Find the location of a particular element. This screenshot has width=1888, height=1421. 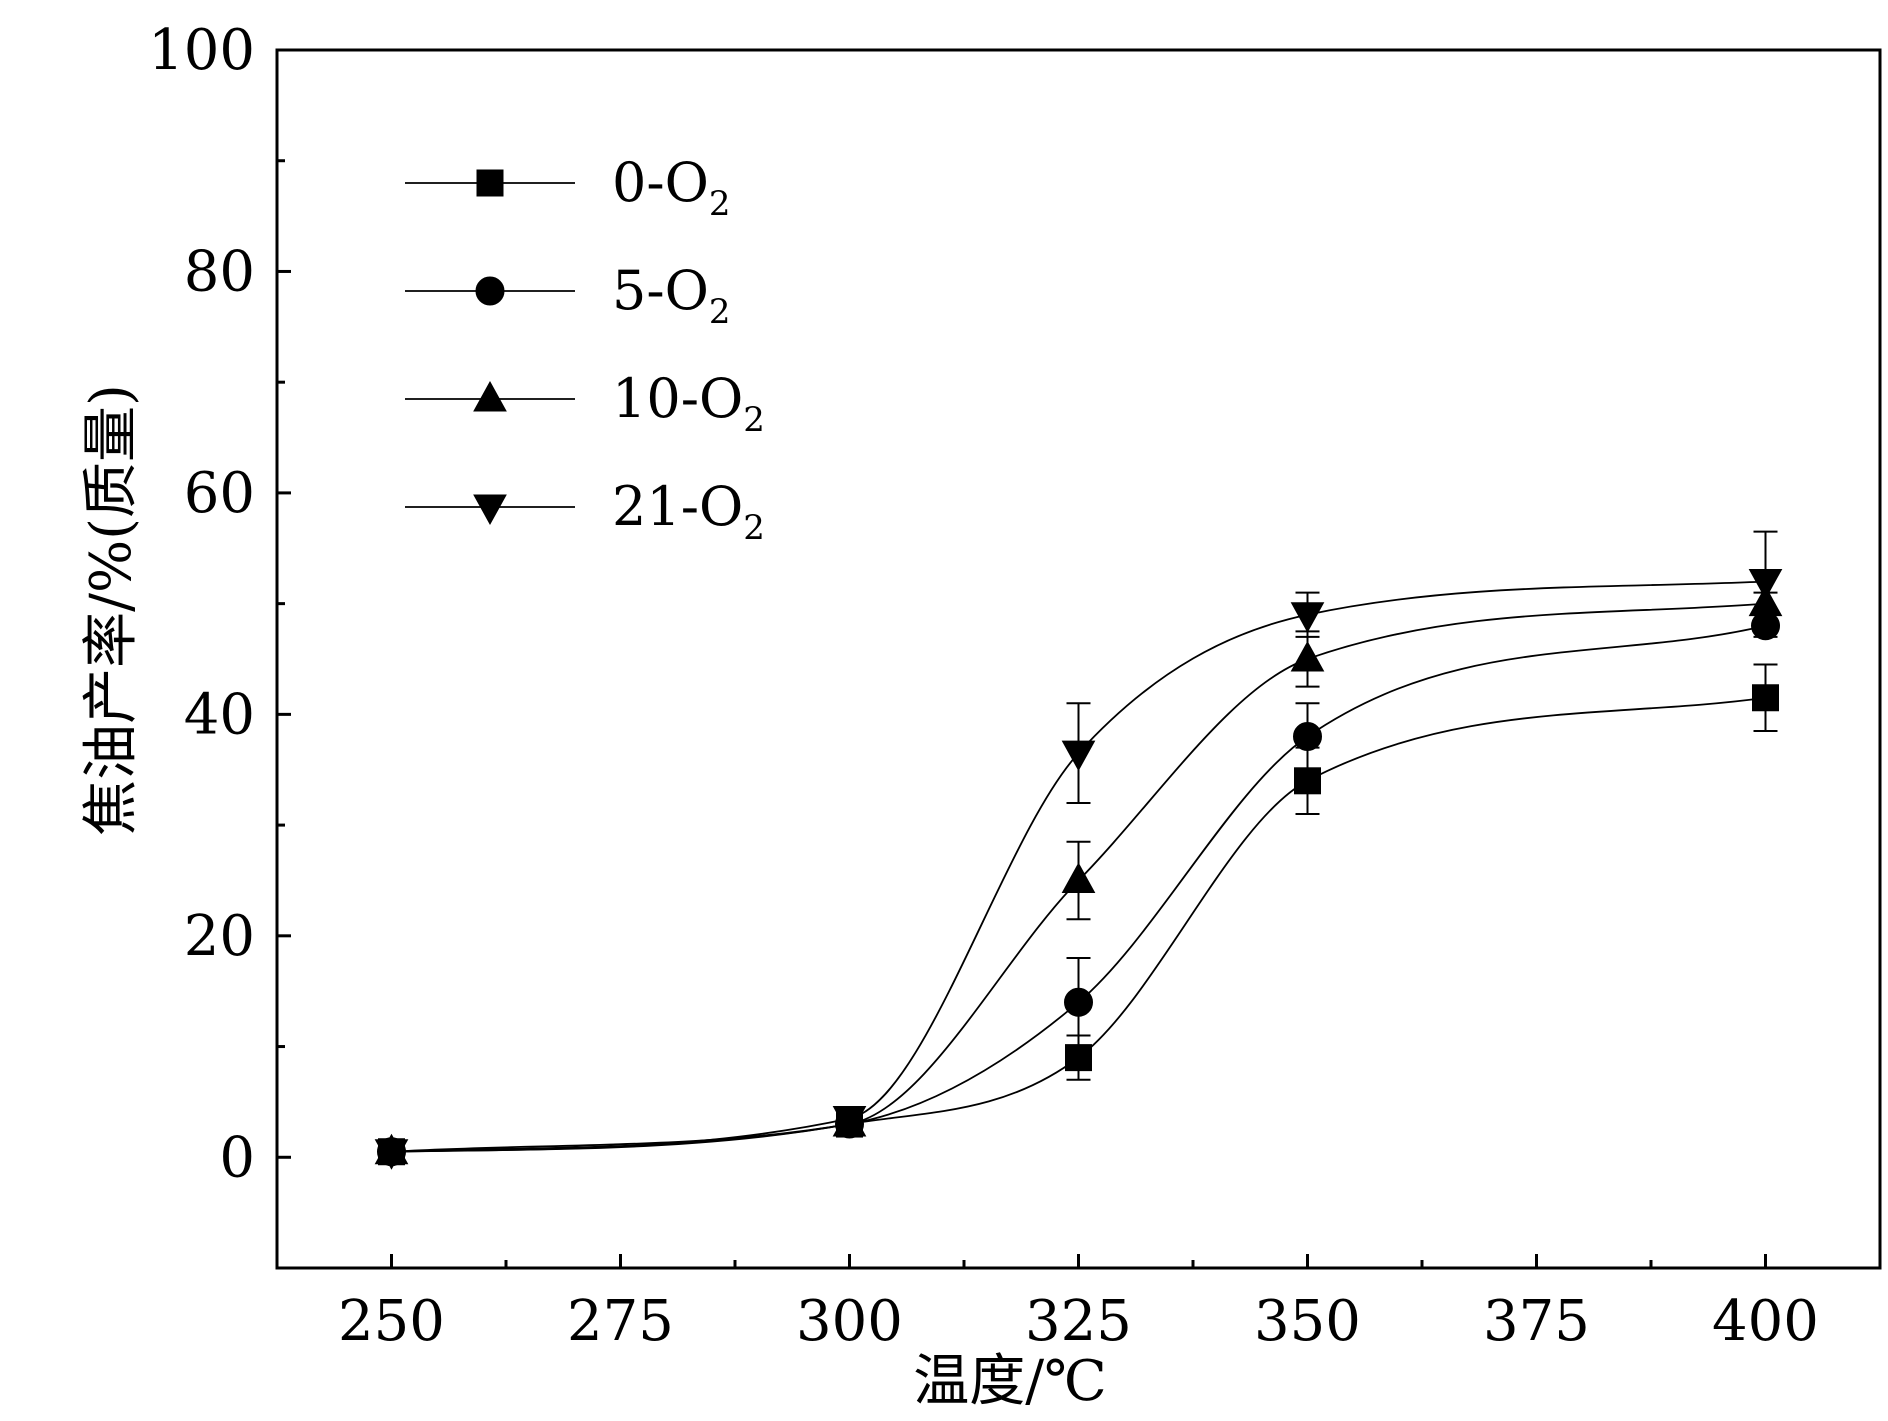

x-axis-title: 温度/℃ is located at coordinates (1010, 1381).